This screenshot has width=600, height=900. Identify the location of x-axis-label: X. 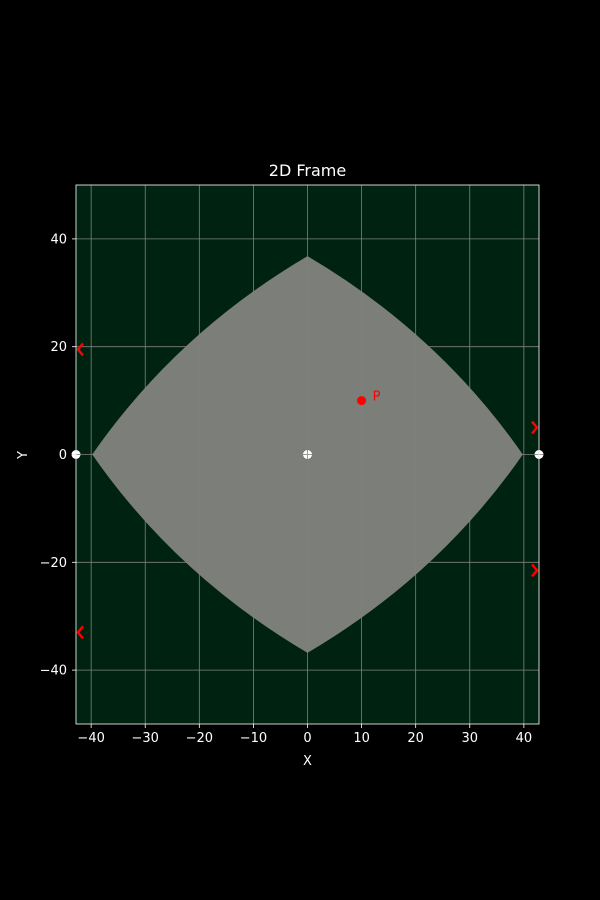
(307, 761).